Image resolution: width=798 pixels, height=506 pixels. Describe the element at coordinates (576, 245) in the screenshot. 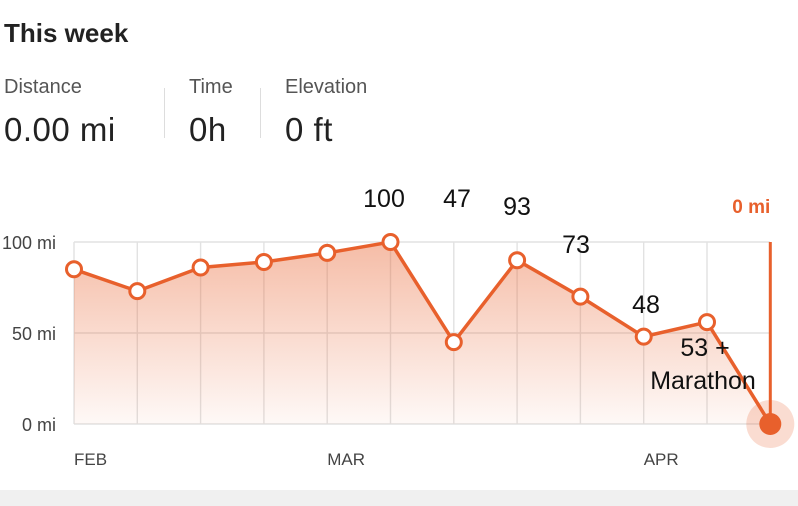

I see `annotation-label: 73` at that location.